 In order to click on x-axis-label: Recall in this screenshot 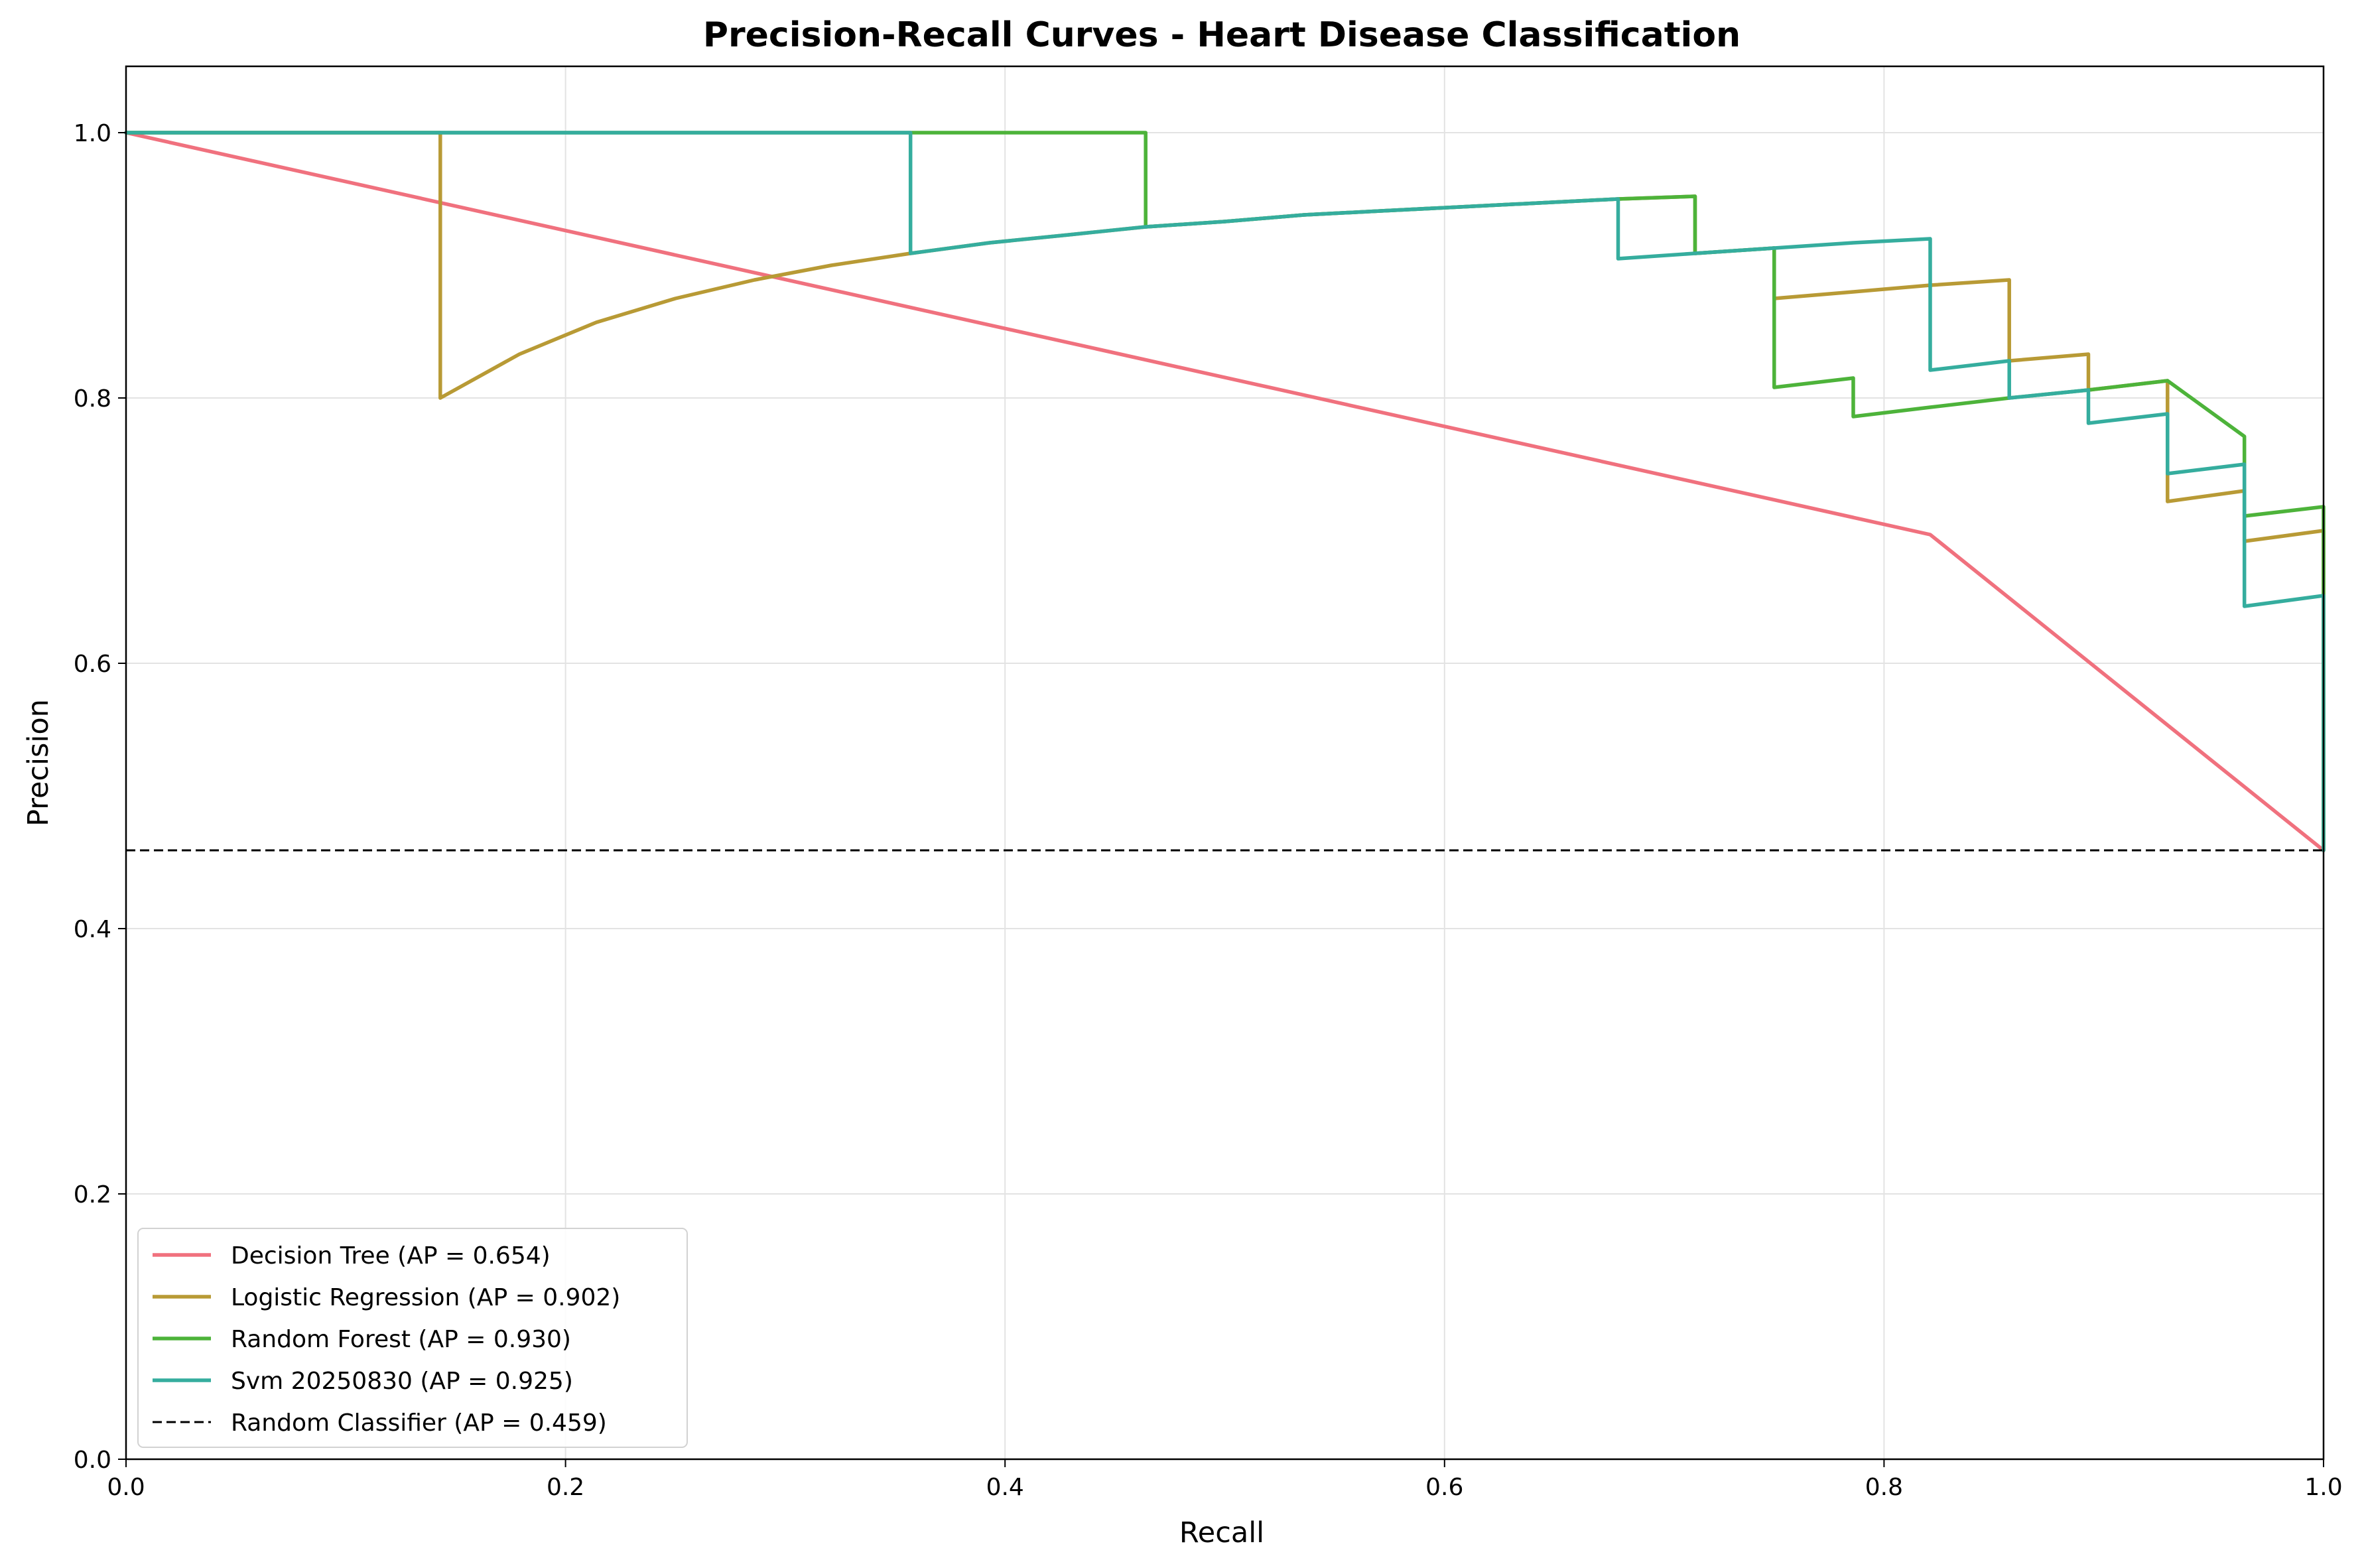, I will do `click(1221, 1532)`.